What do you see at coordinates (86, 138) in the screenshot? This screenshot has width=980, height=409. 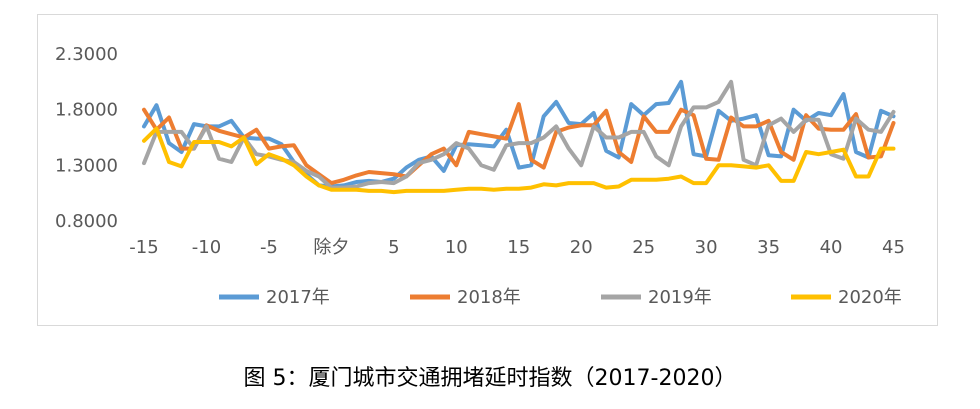 I see `y-axis-ticks: 0.8000 1.3000 1.8000 2.3000` at bounding box center [86, 138].